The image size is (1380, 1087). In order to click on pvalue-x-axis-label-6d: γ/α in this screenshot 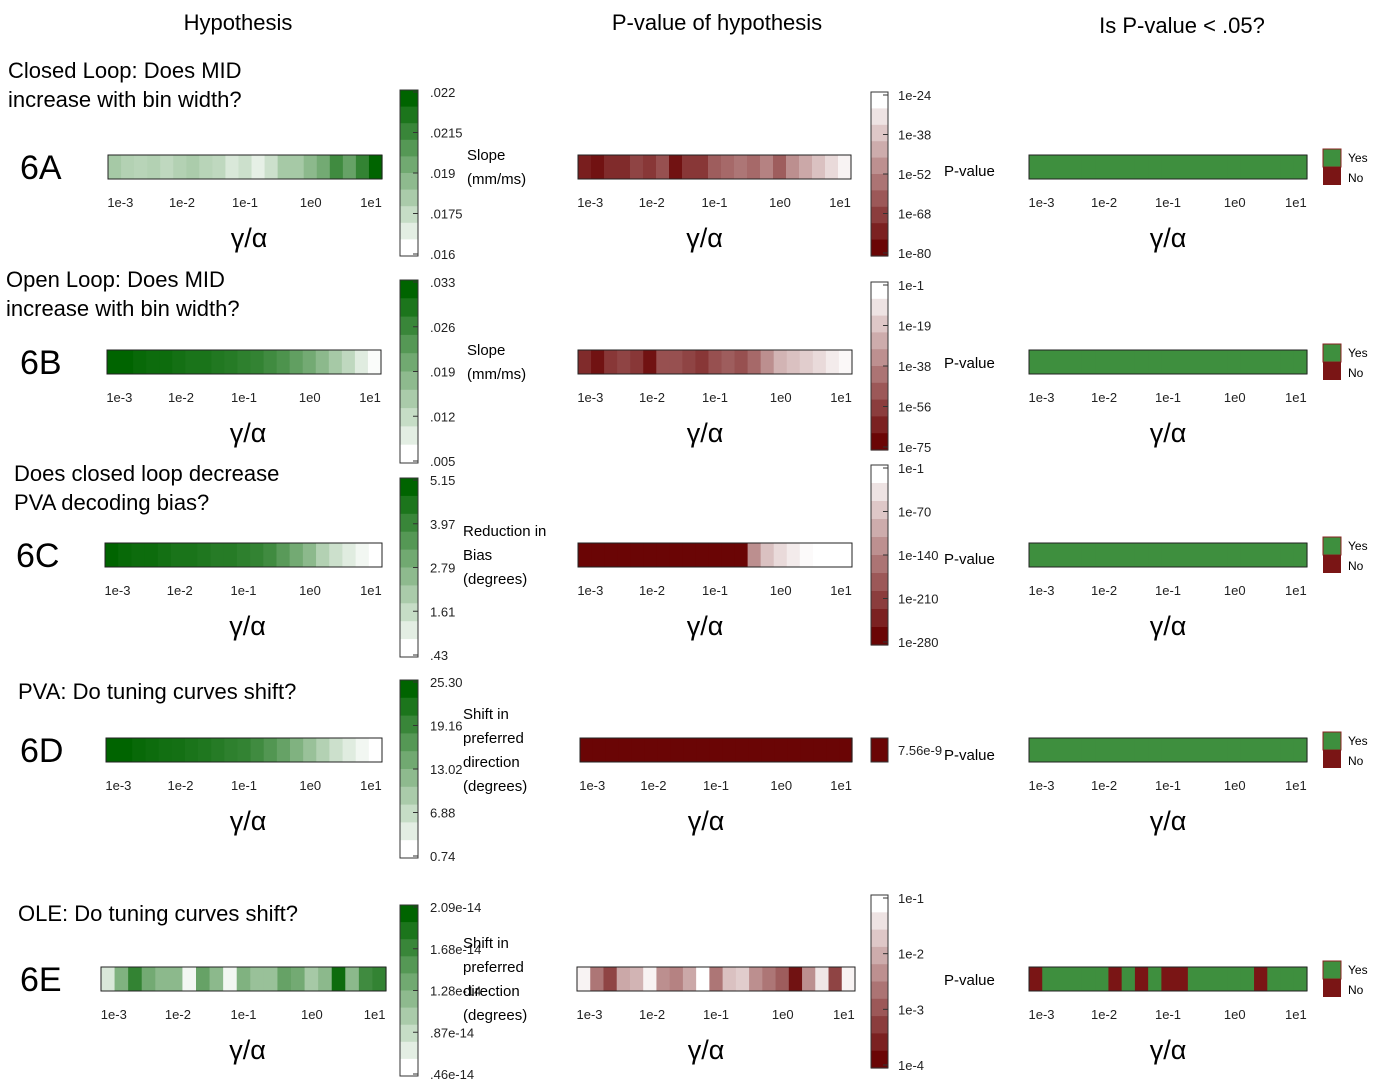, I will do `click(706, 821)`.